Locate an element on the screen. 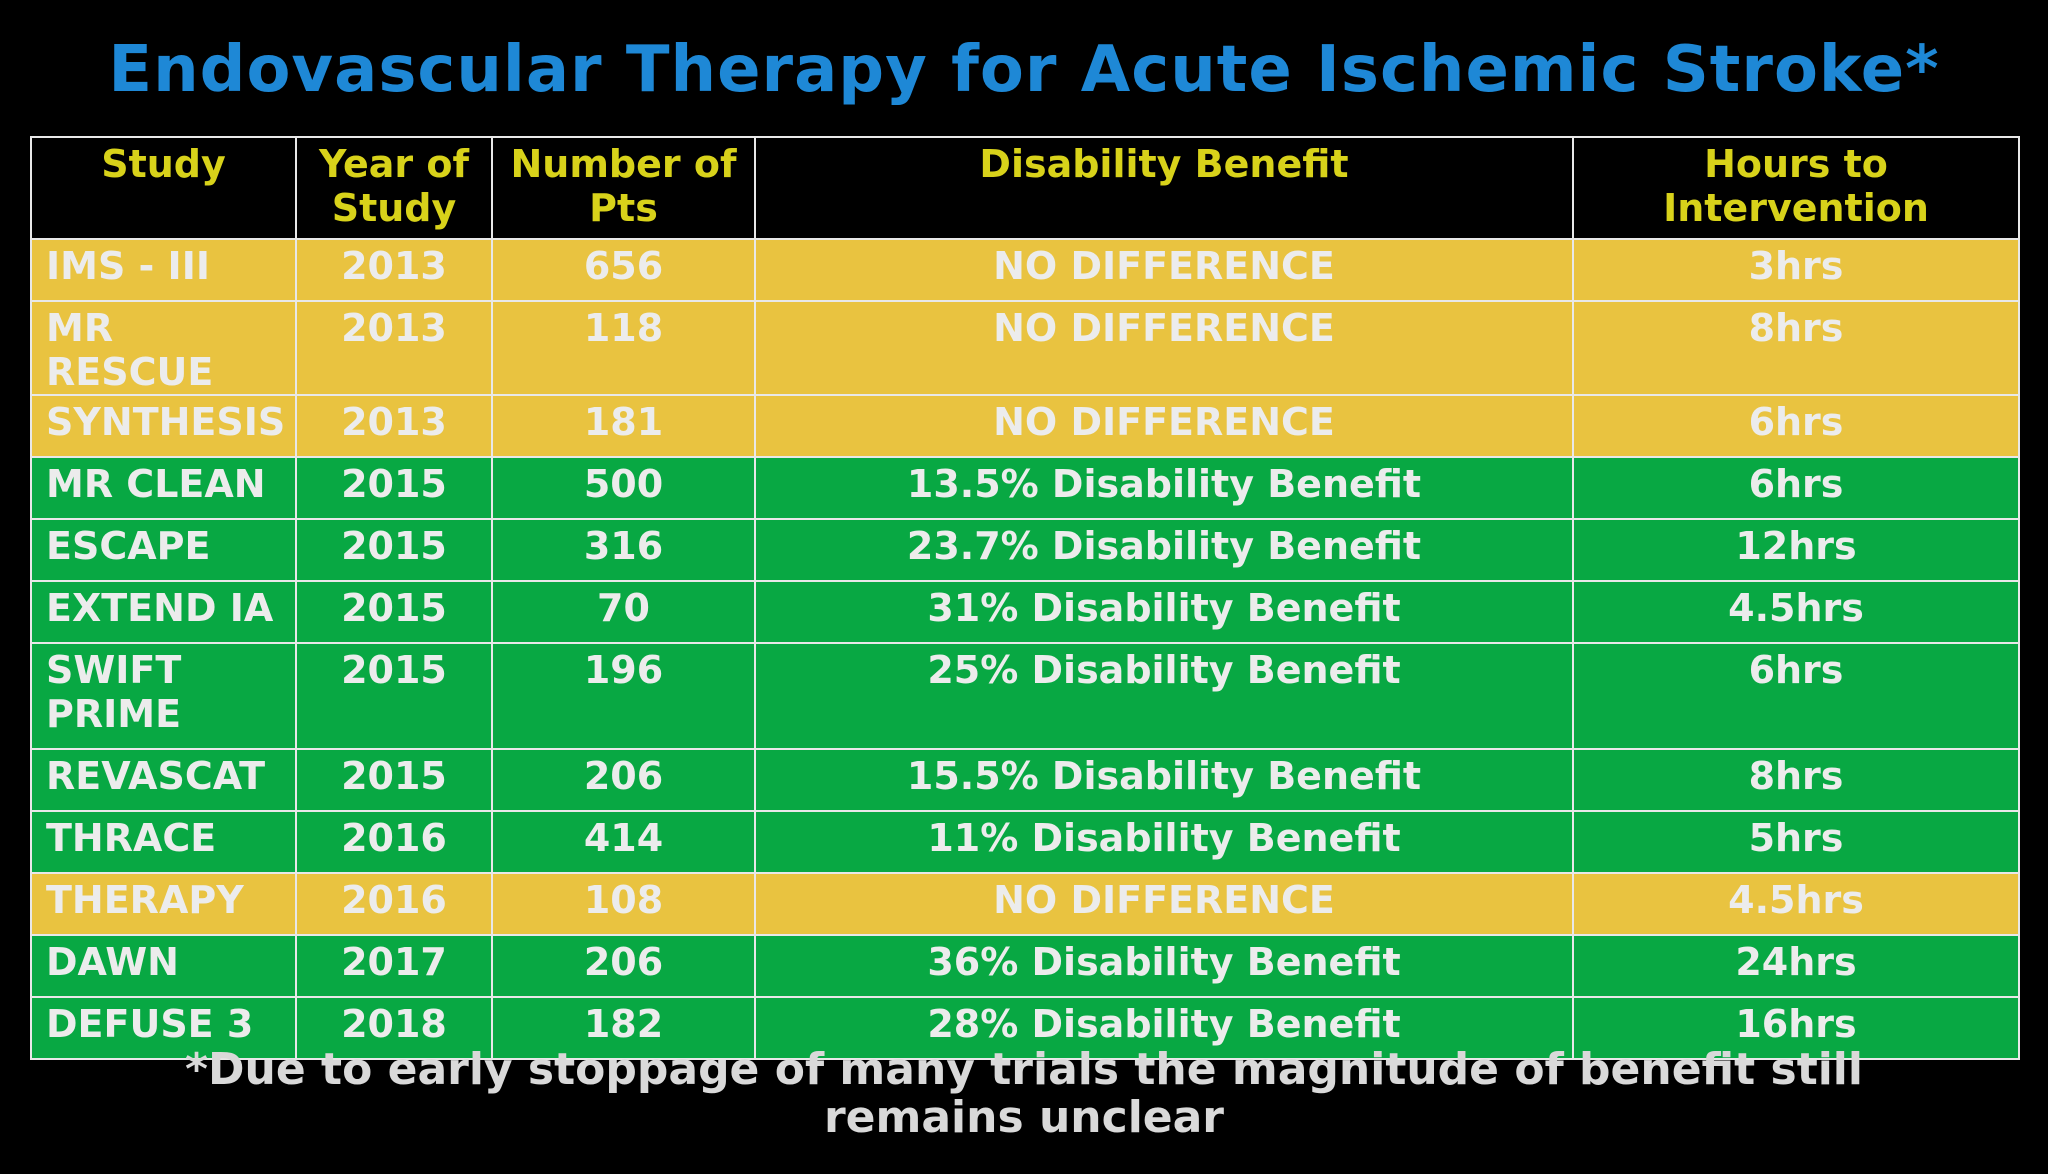  table-row: IMS - III 2013 656 NO DIFFERENCE 3hrs is located at coordinates (1025, 270).